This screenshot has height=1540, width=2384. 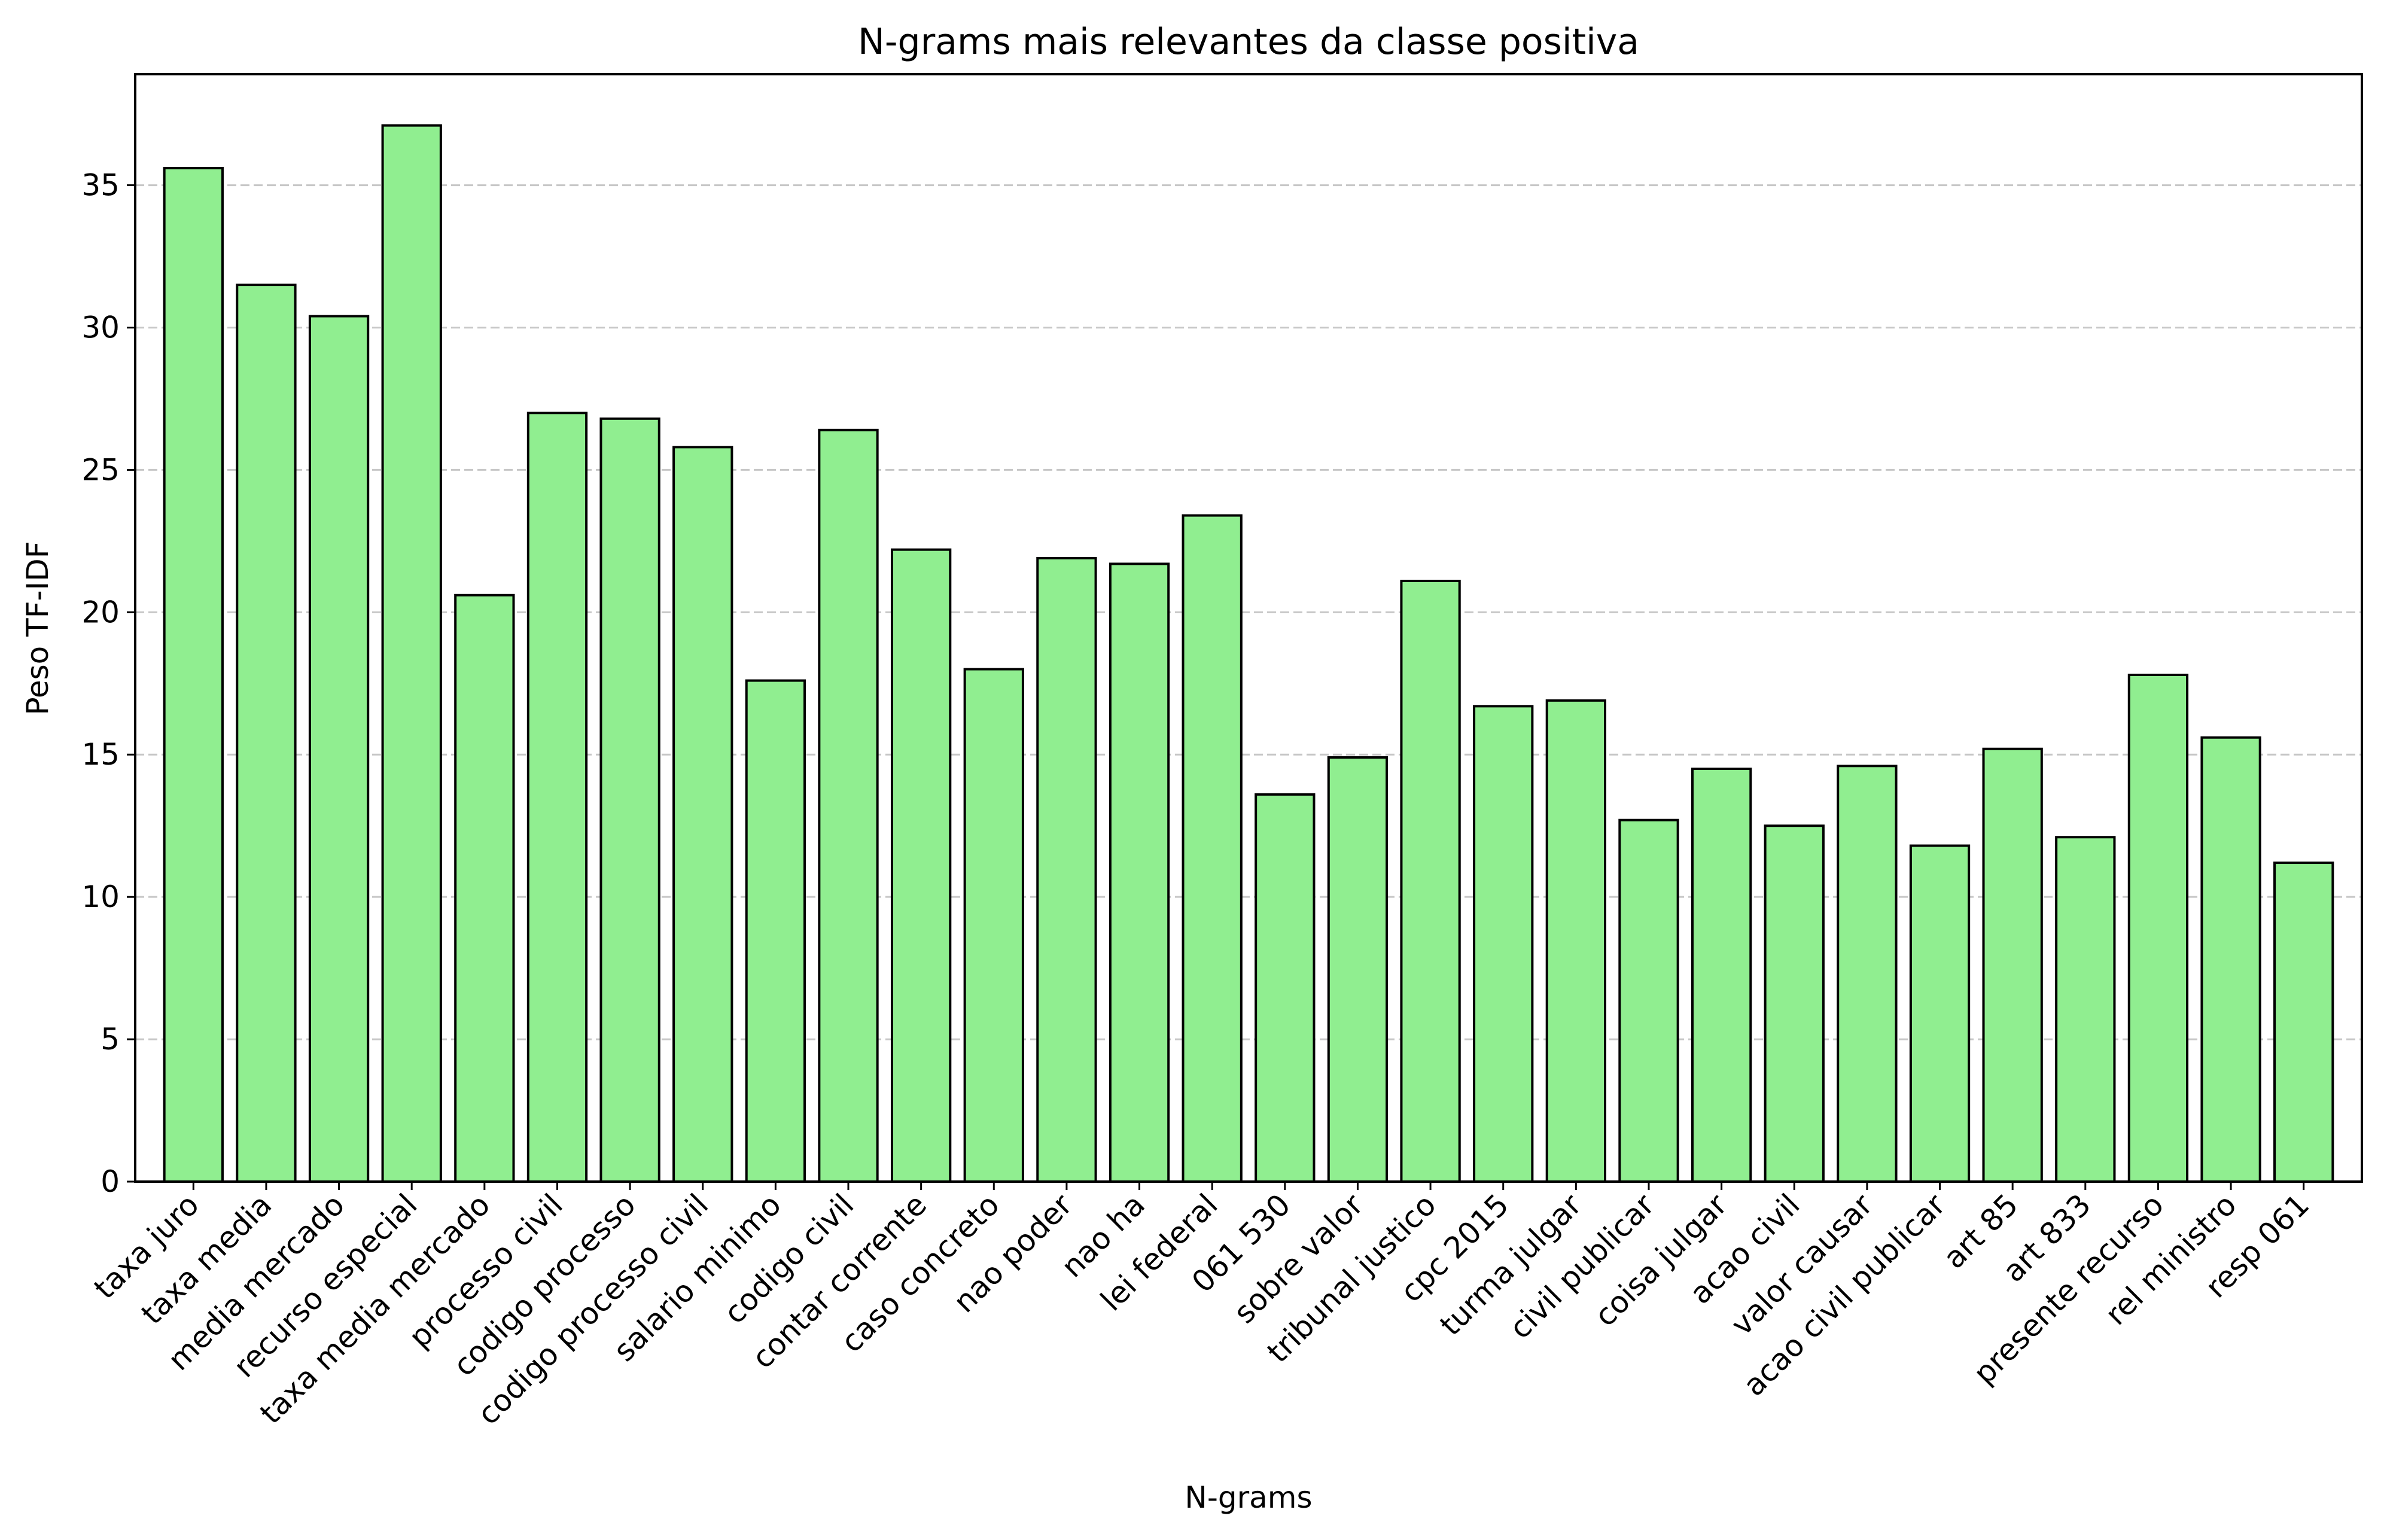 What do you see at coordinates (1139, 872) in the screenshot?
I see `bar-nao-ha` at bounding box center [1139, 872].